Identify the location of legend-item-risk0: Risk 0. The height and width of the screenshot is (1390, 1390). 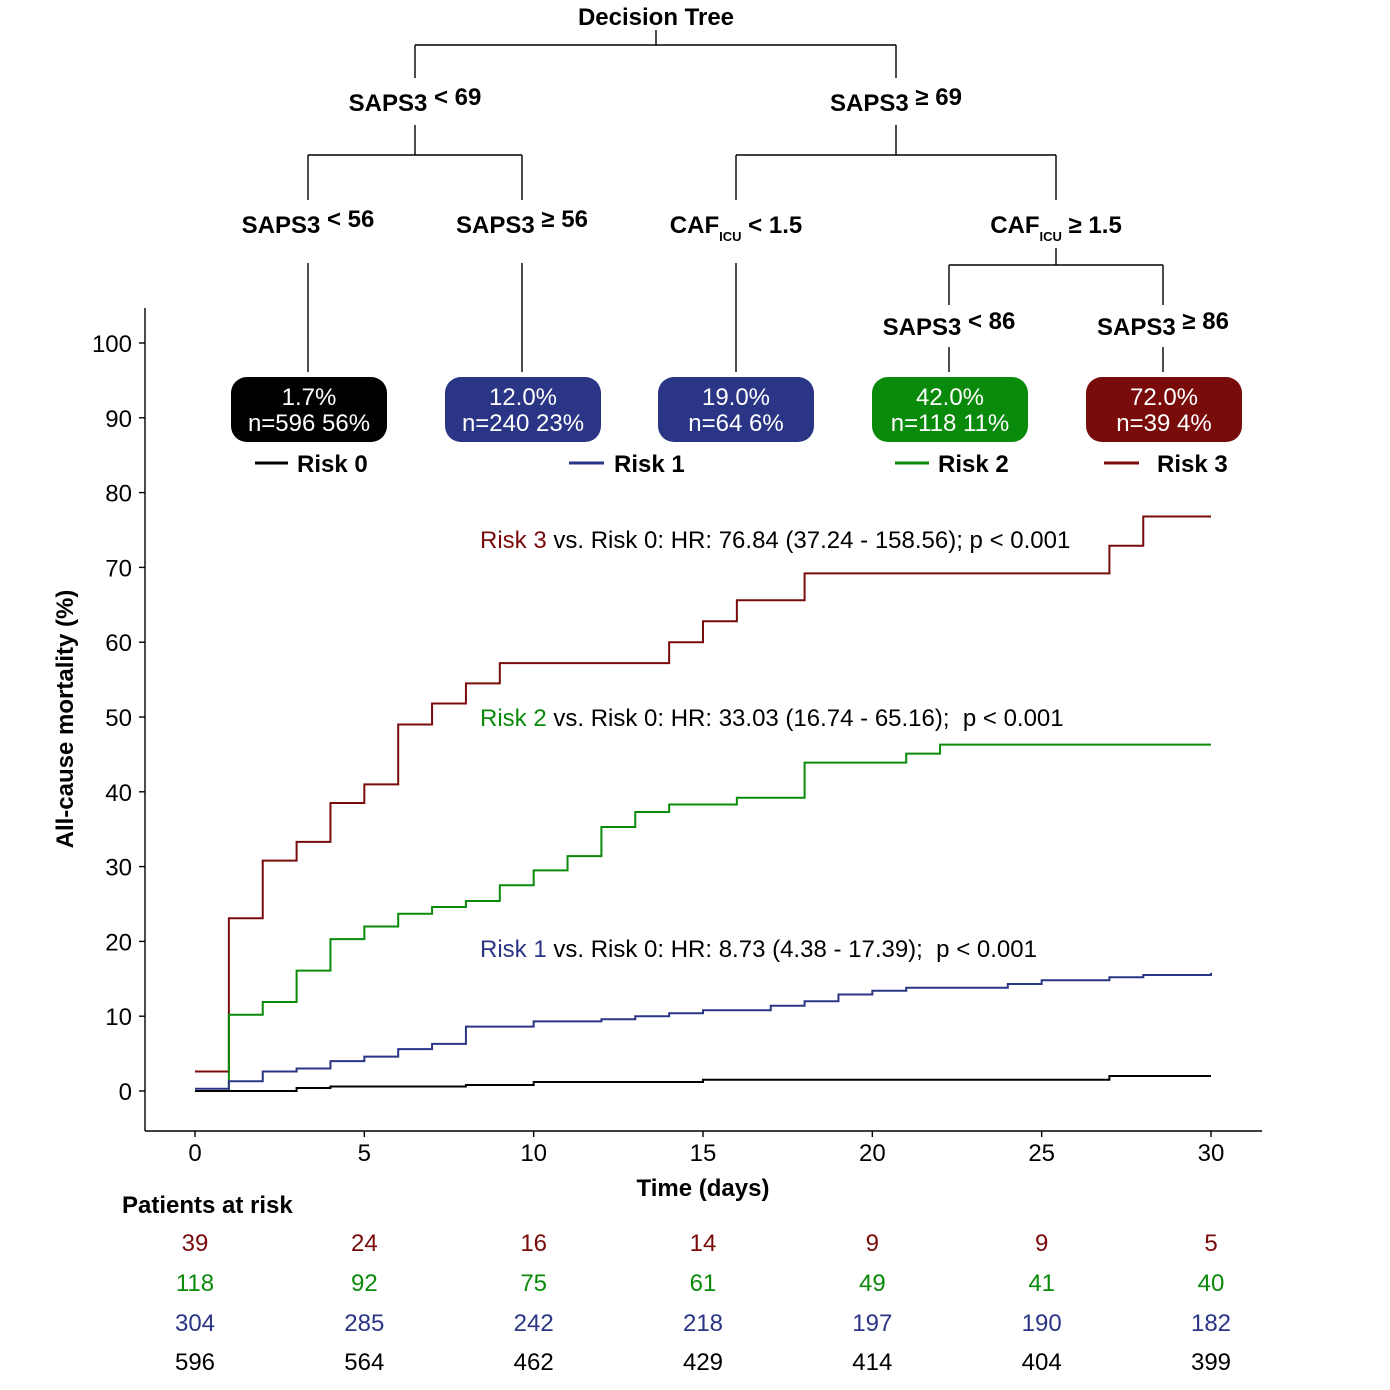
(311, 464).